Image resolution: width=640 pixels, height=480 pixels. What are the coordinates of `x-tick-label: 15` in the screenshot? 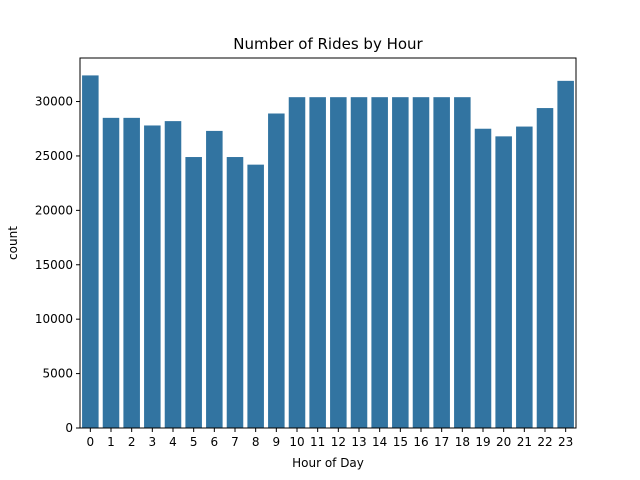 It's located at (400, 442).